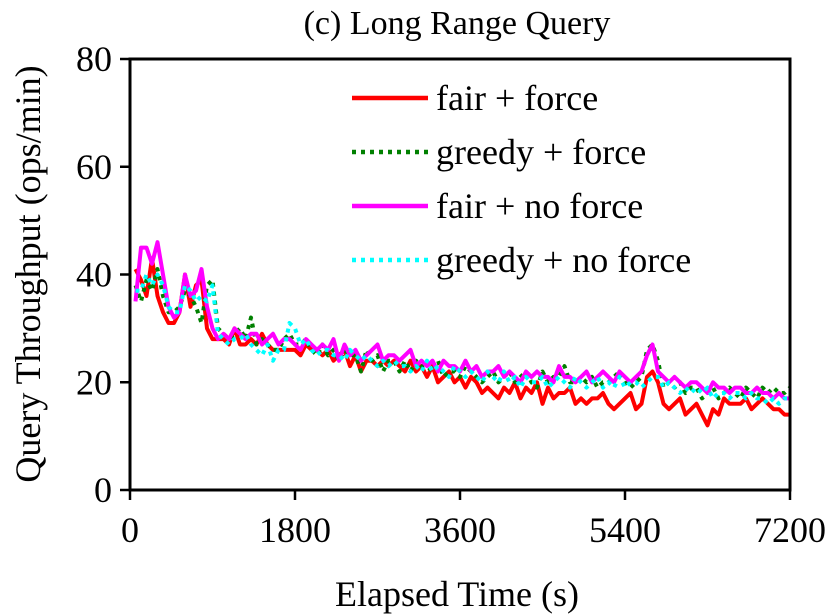  Describe the element at coordinates (28, 273) in the screenshot. I see `y-axis-title: Query Throughput (ops/min)` at that location.